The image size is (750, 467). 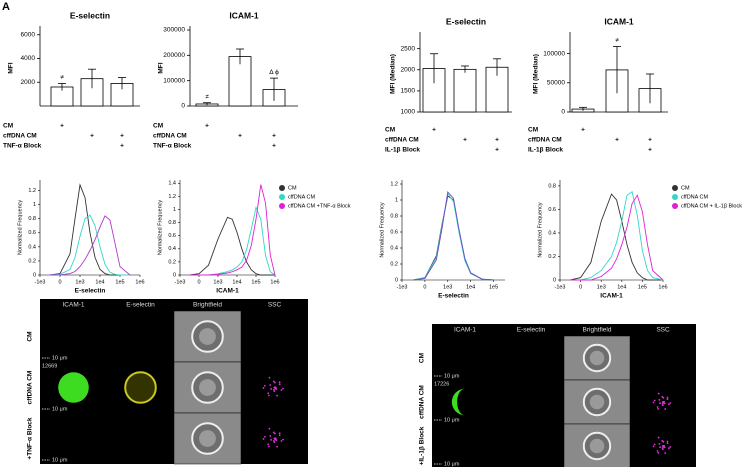 I want to click on legend-label: cffDNA CM, so click(x=695, y=197).